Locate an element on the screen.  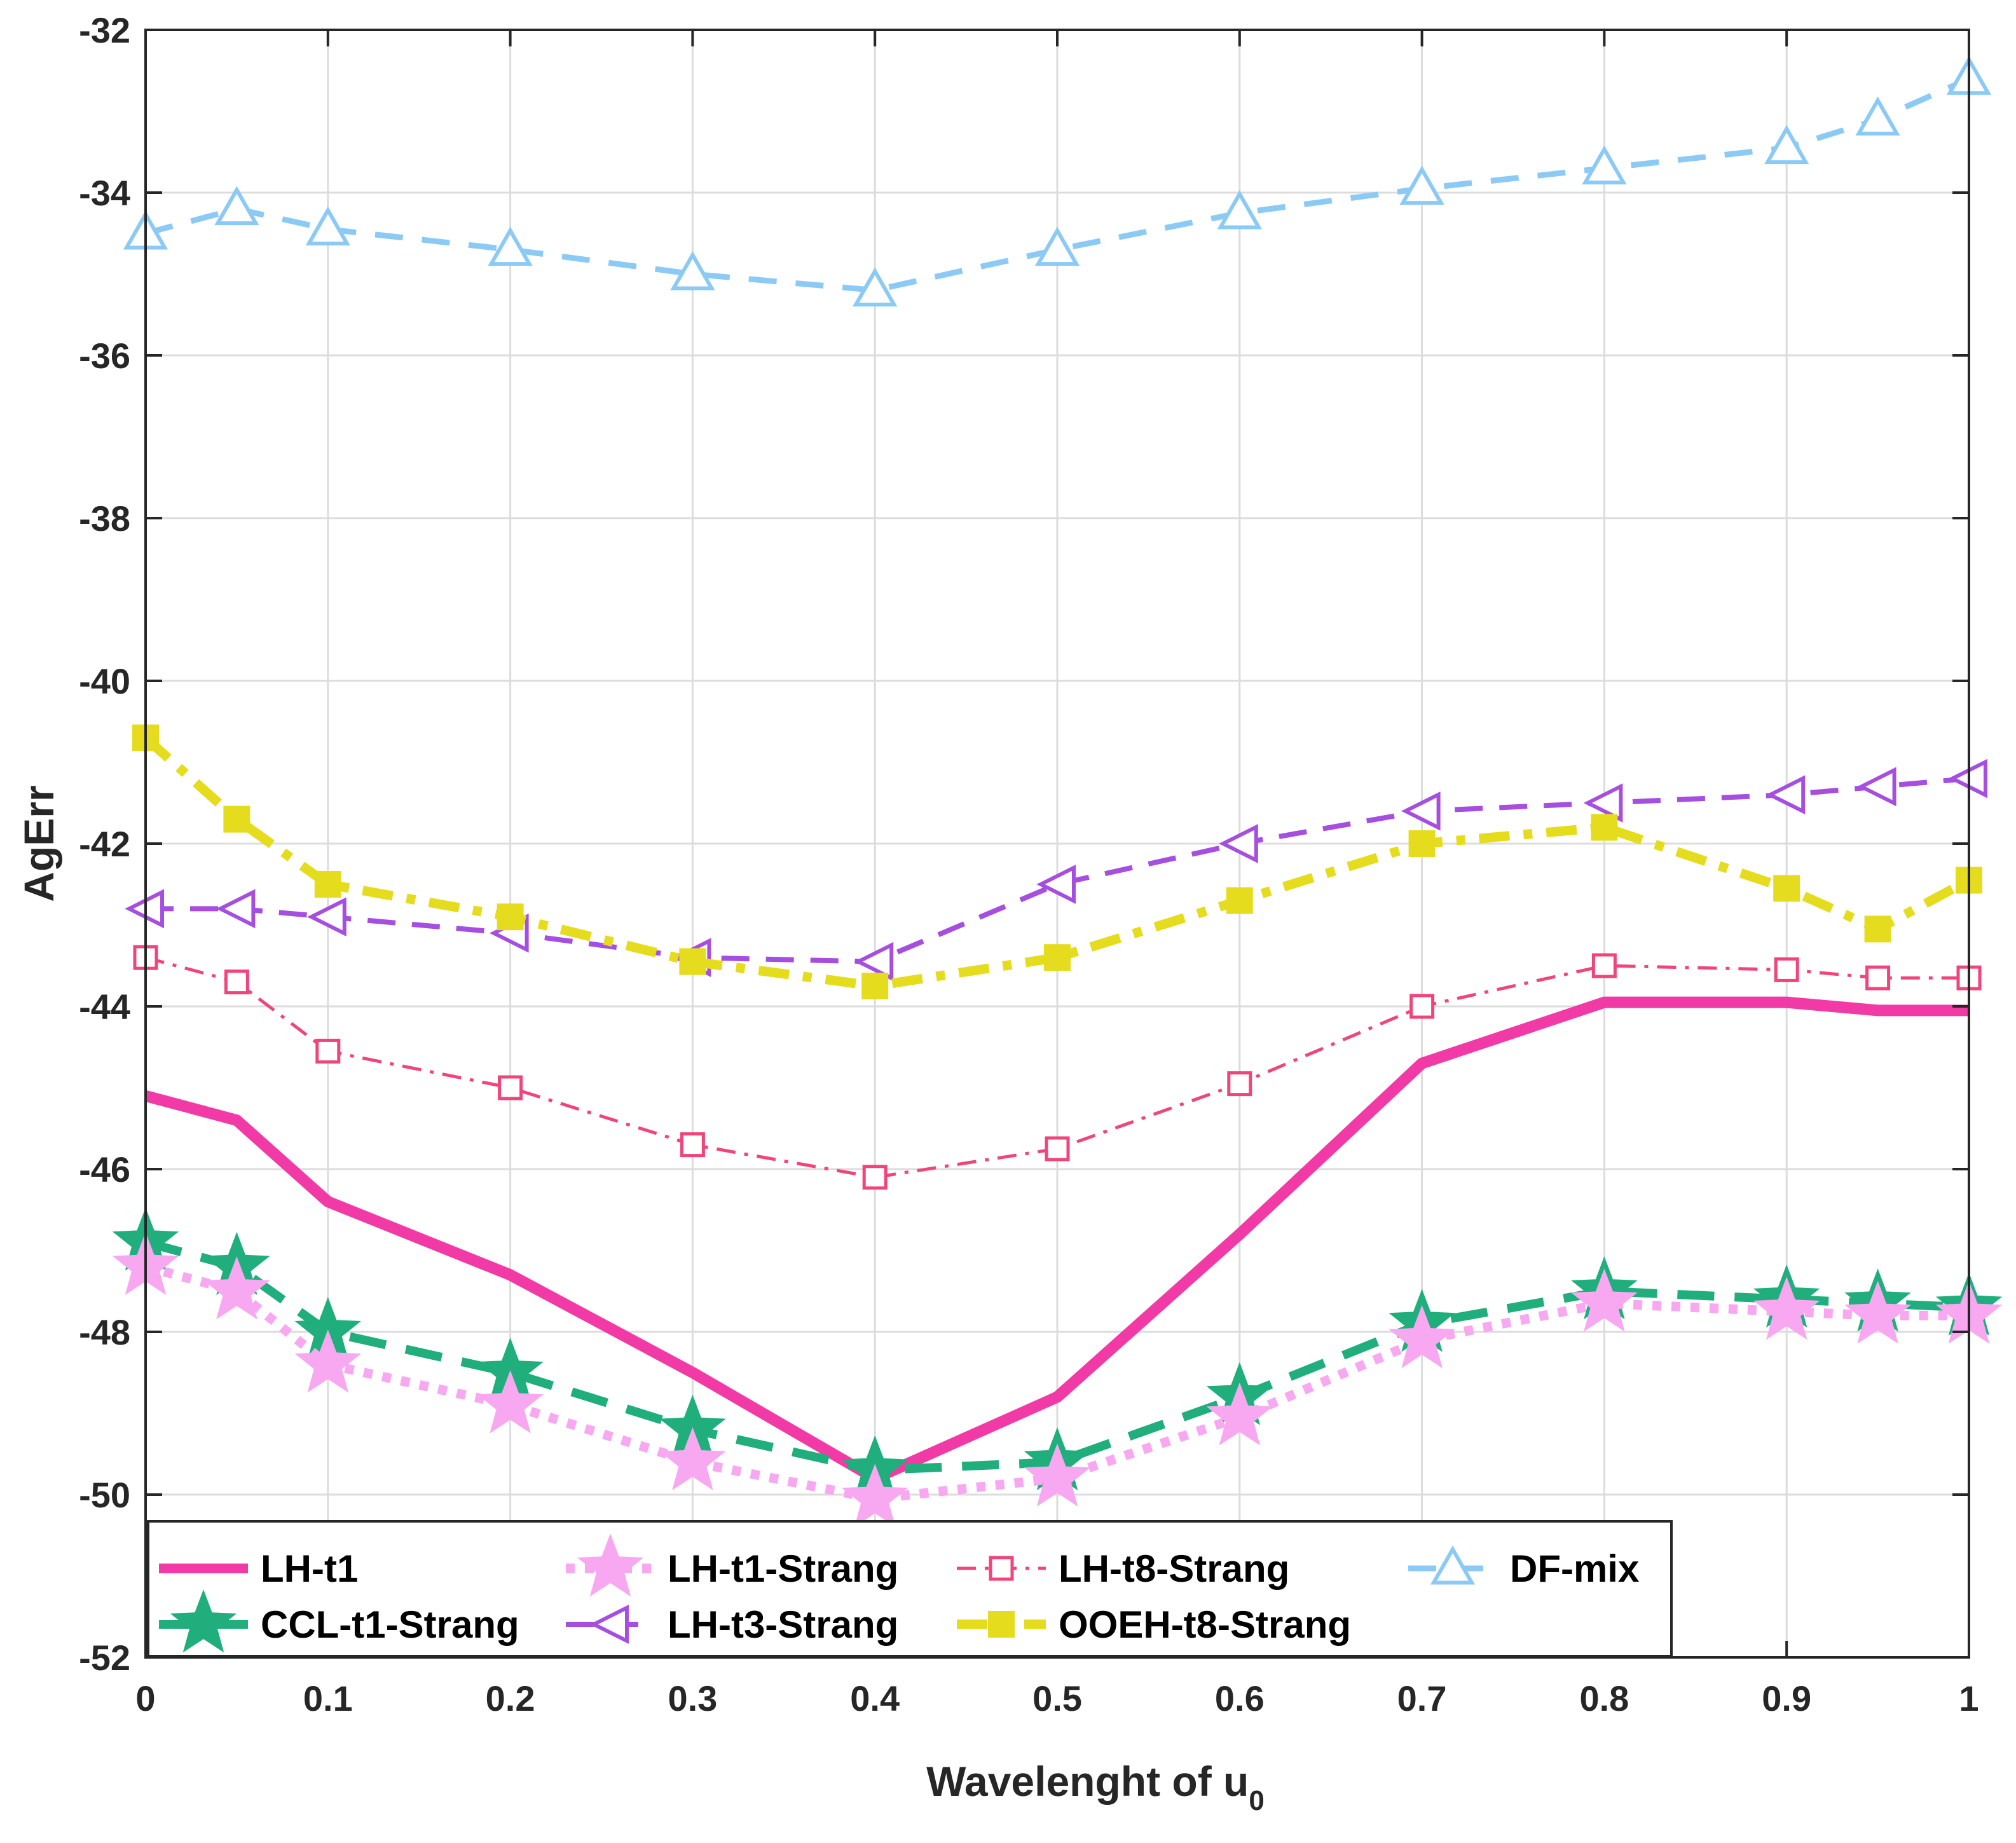
legend-marker-lh-t3-strang is located at coordinates (609, 1624).